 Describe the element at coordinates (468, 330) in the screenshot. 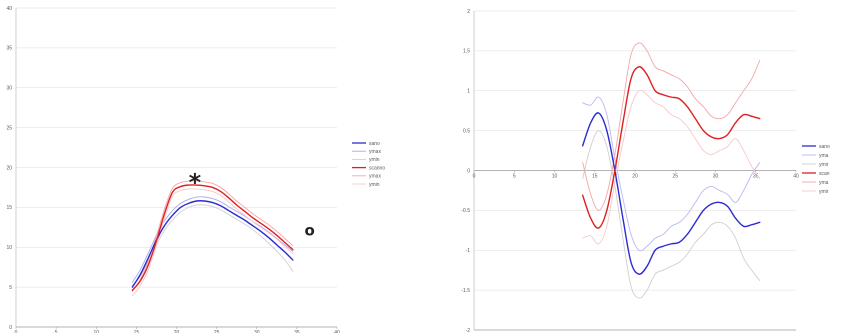

I see `y-tick-label: -2` at that location.